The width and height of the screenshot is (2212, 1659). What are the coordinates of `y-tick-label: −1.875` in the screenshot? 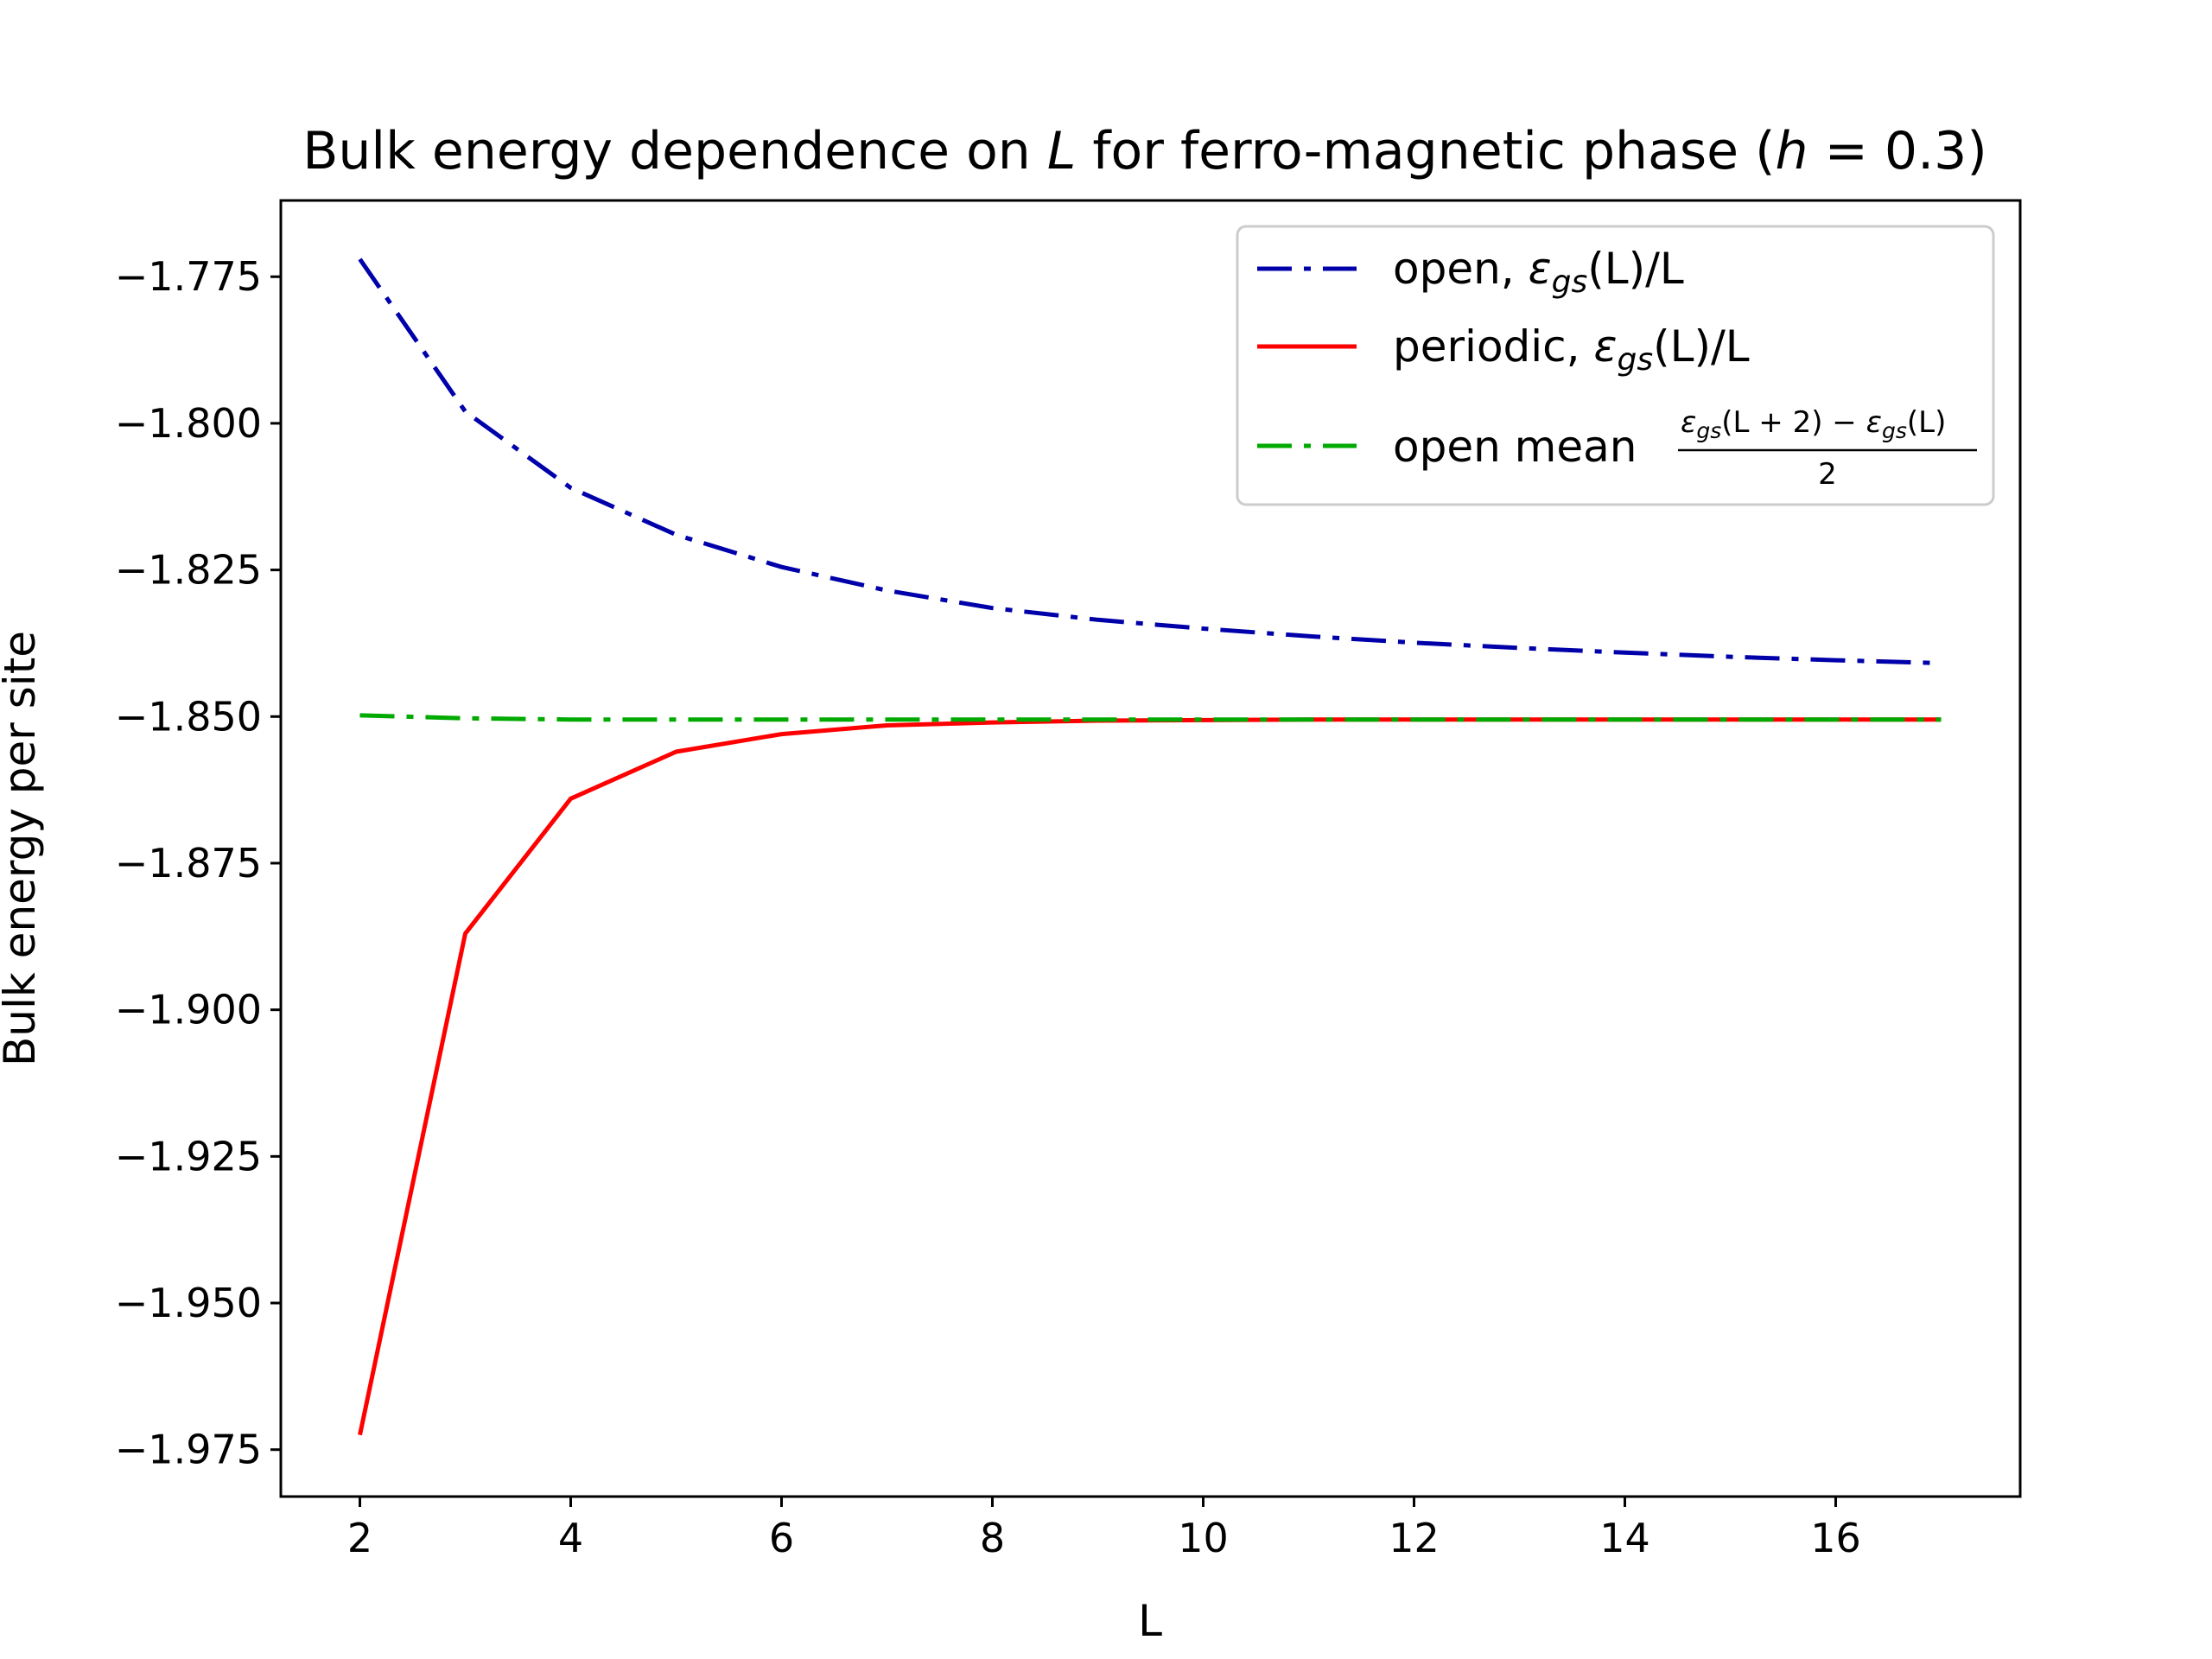 It's located at (188, 863).